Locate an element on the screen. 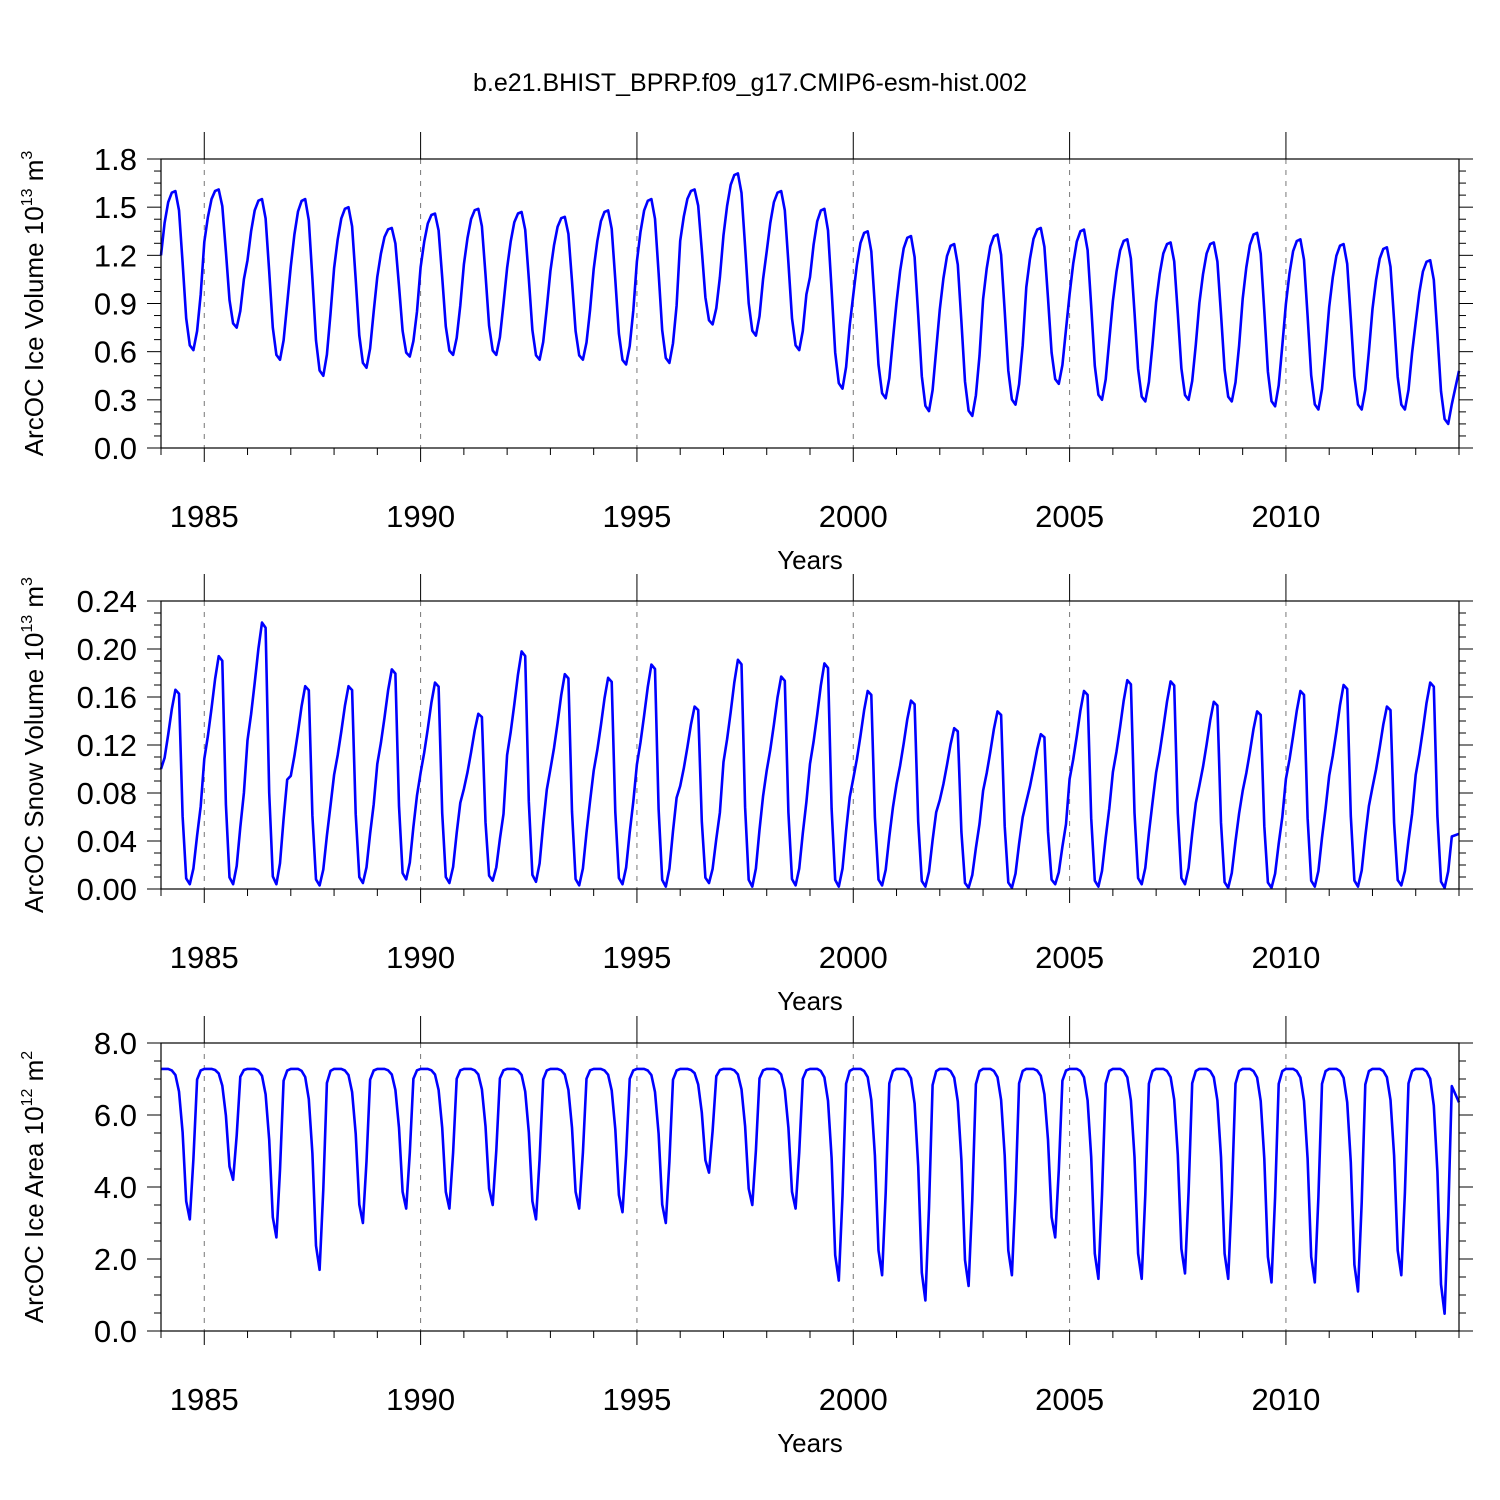 The image size is (1500, 1500). ice-volume-ytick-label: 0.6 is located at coordinates (115, 352).